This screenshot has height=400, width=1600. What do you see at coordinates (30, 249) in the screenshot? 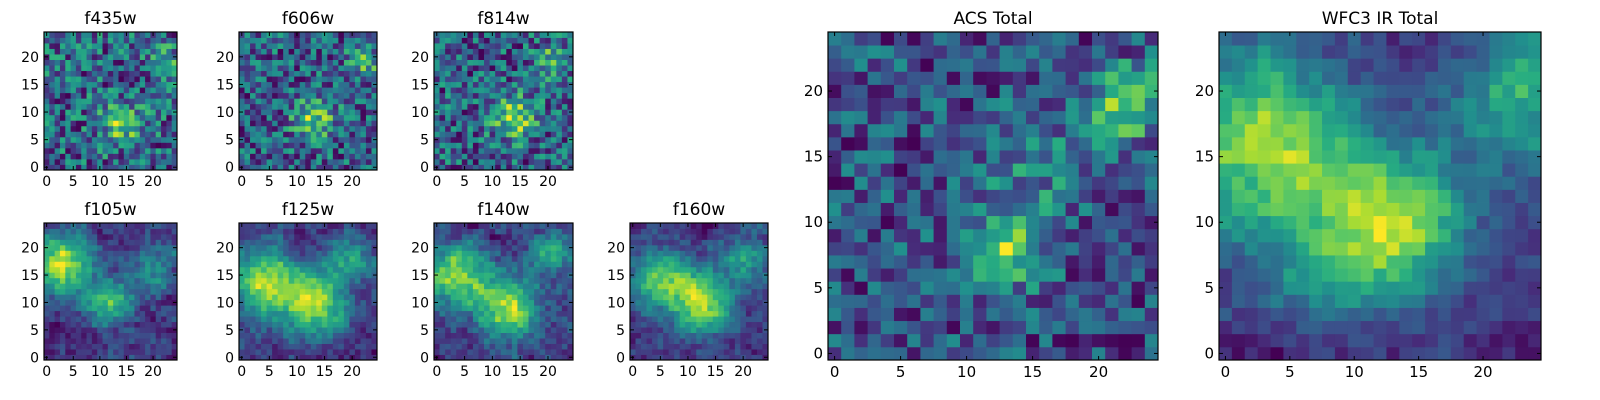
I see `y-tick-label: 20` at bounding box center [30, 249].